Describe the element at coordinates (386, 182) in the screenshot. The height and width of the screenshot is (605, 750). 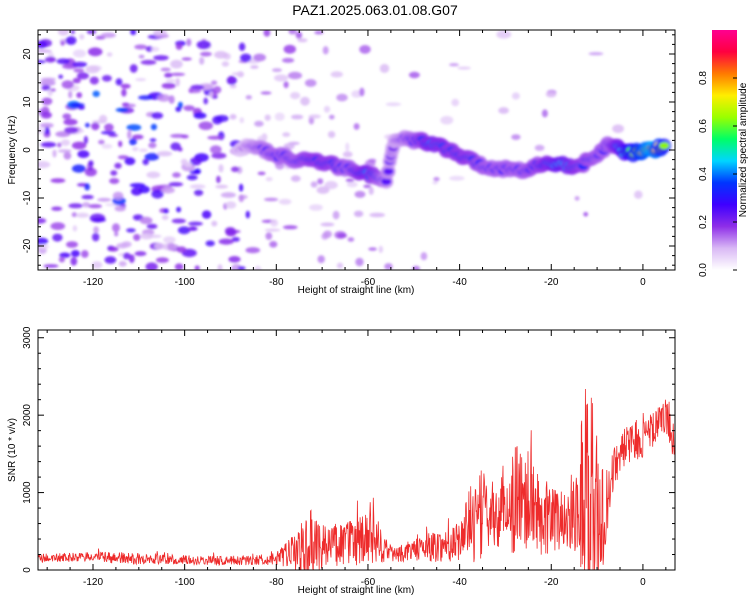
I see `ridge-core` at that location.